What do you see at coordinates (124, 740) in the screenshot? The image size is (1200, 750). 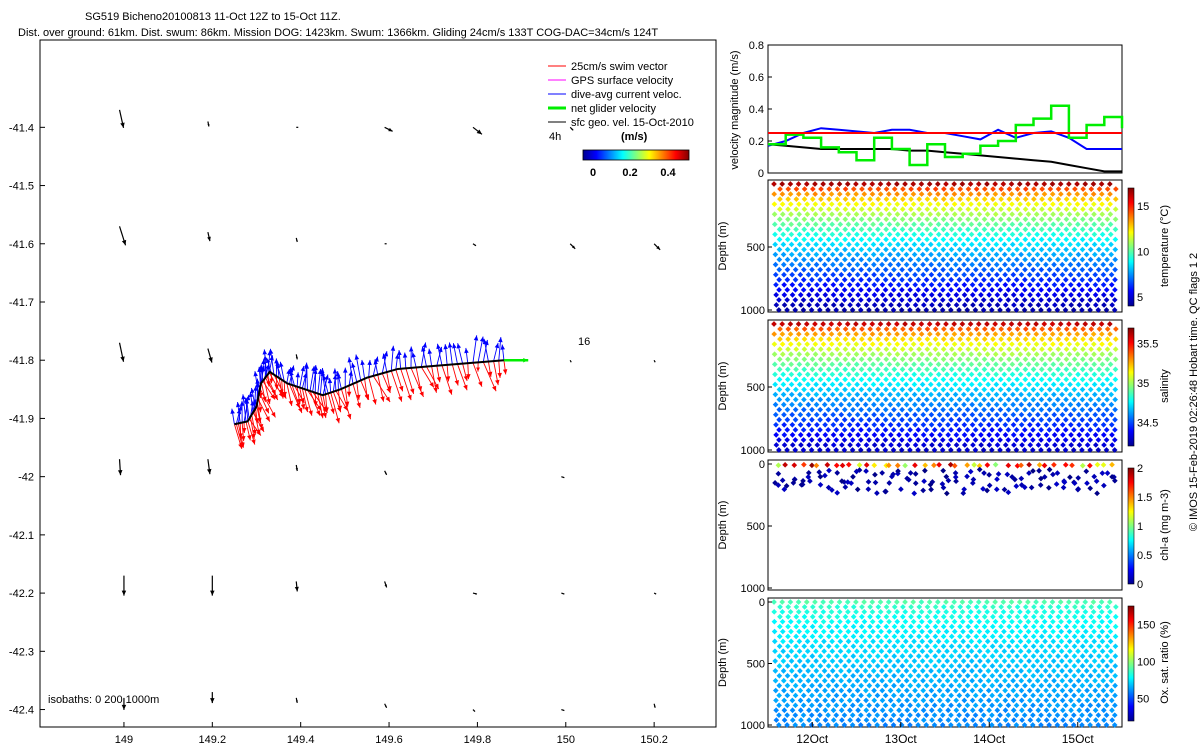 I see `map-x-tick-label: 149` at bounding box center [124, 740].